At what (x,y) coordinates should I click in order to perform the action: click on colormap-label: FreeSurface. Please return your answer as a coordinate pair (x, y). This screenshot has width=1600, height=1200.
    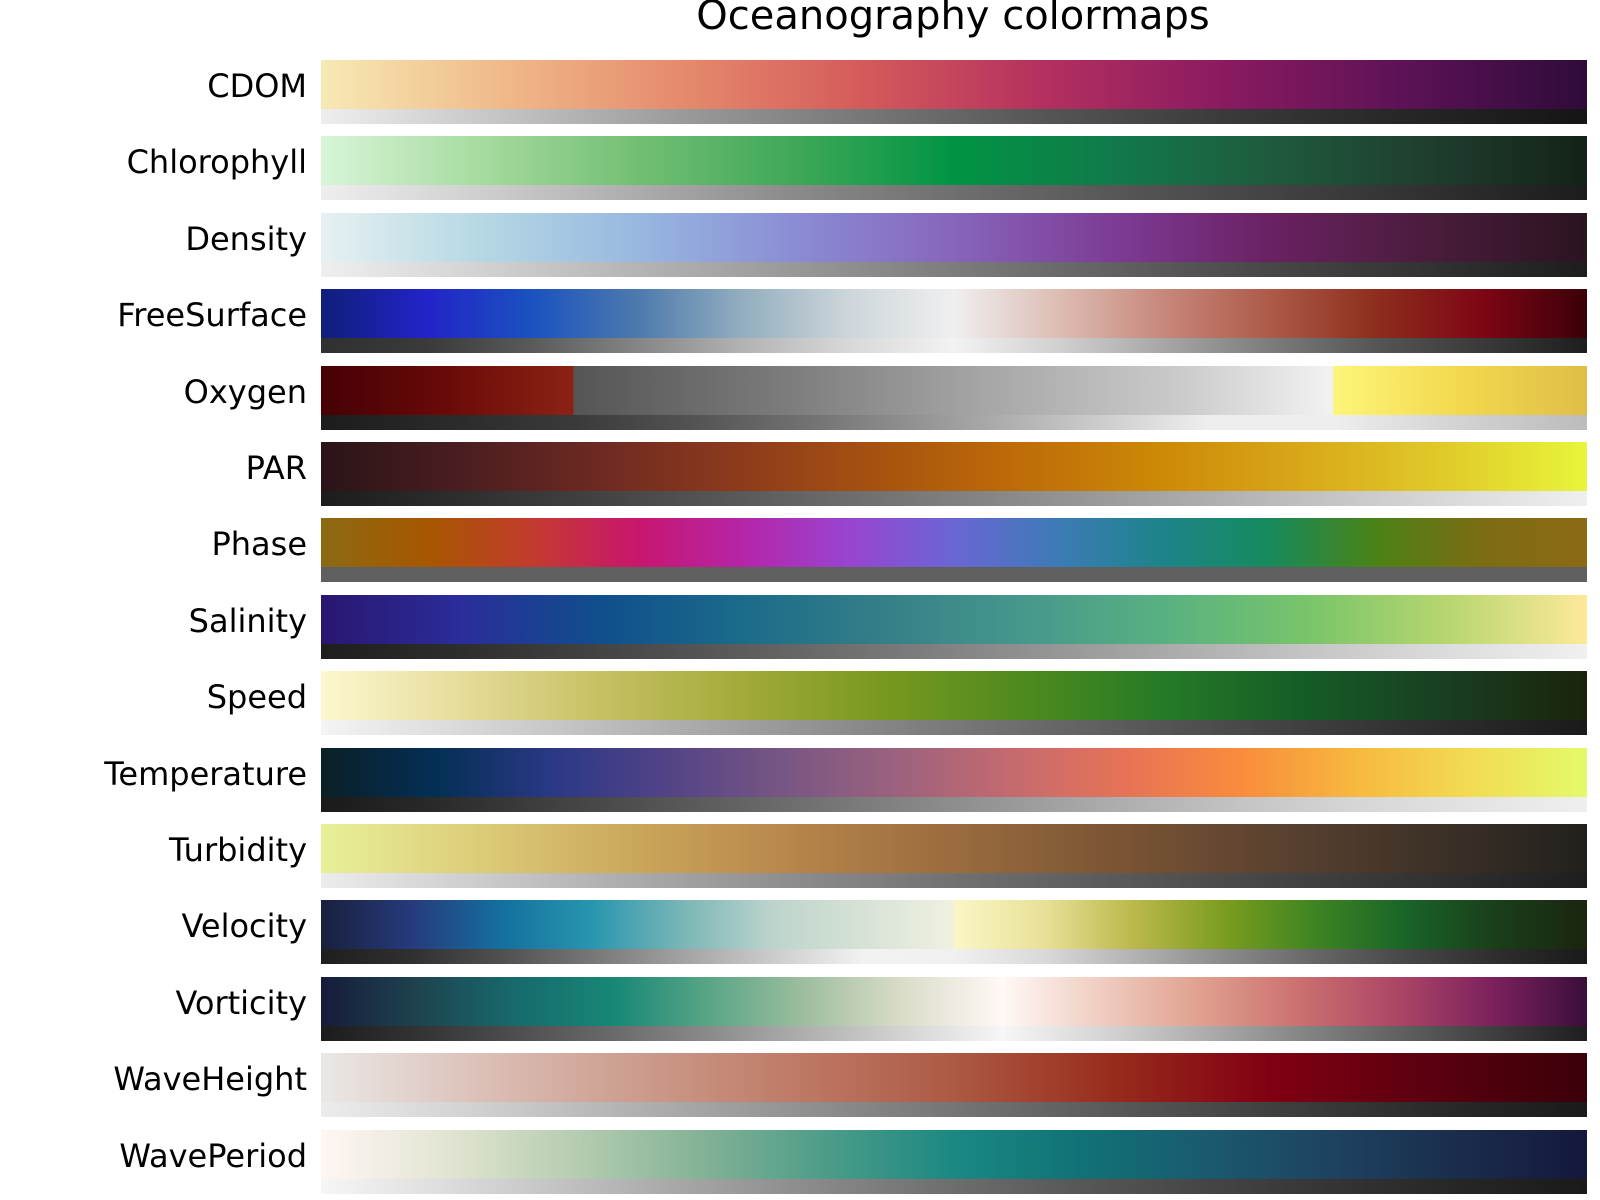
    Looking at the image, I should click on (212, 315).